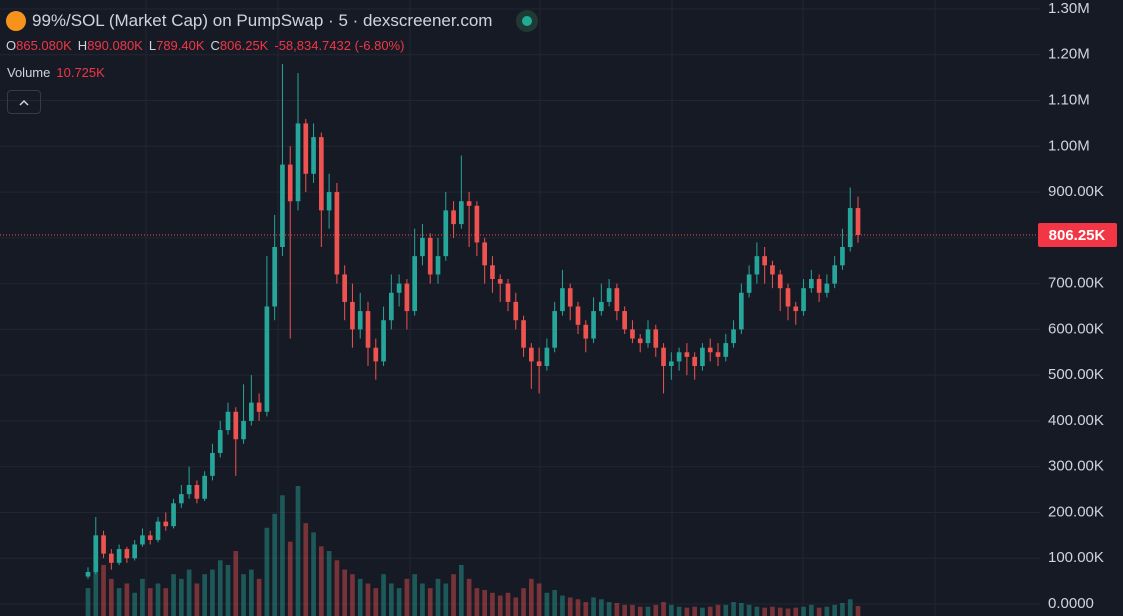  I want to click on last-price-badge, so click(1077, 234).